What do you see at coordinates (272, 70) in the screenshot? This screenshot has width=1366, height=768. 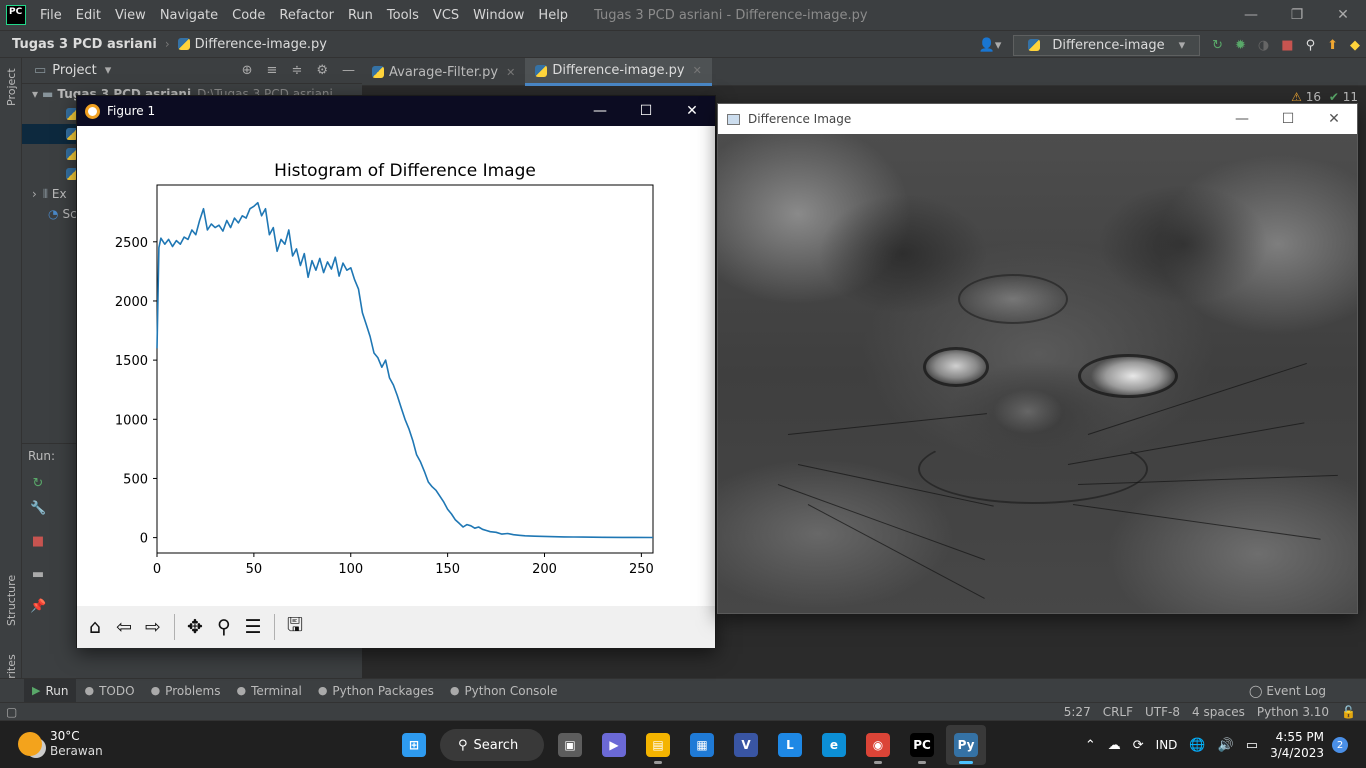 I see `expand-all-icon: ≡` at bounding box center [272, 70].